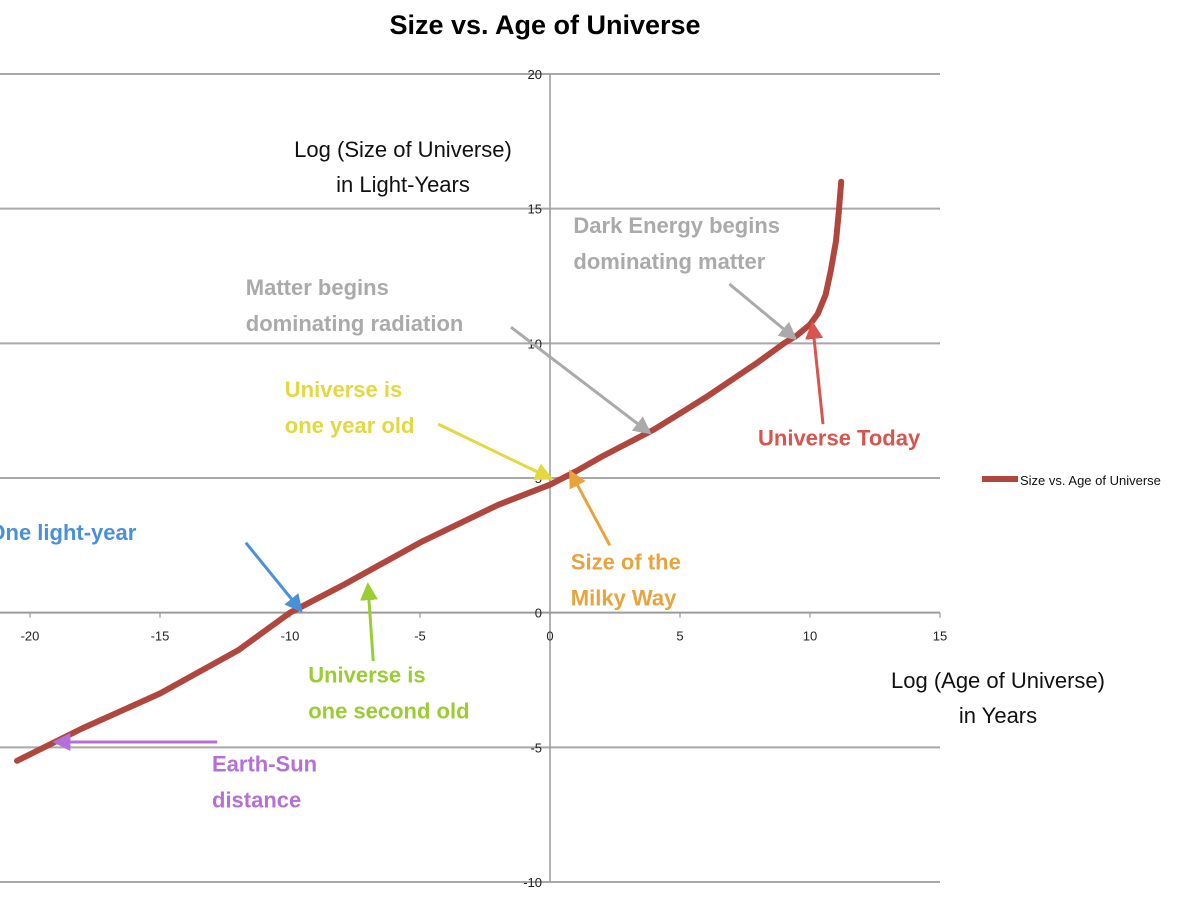 The image size is (1200, 897). Describe the element at coordinates (151, 566) in the screenshot. I see `annotation-one-light-year: One light-year` at that location.